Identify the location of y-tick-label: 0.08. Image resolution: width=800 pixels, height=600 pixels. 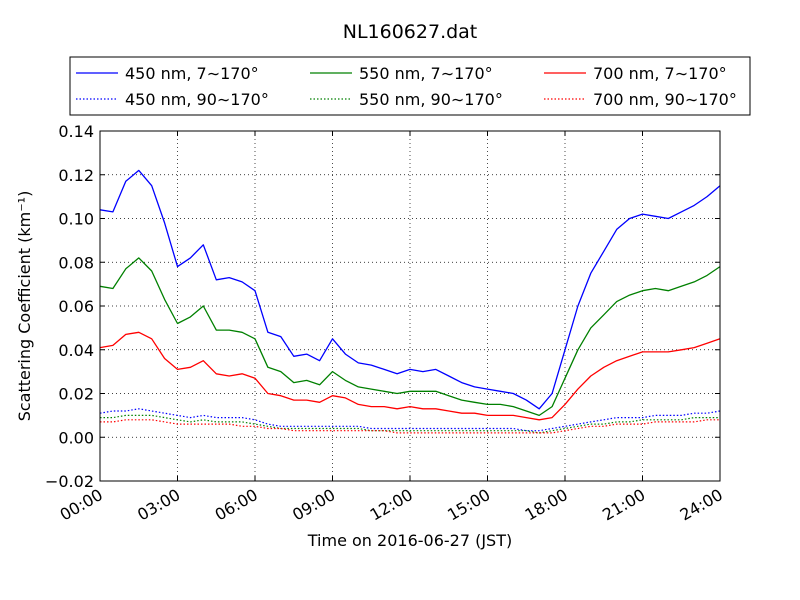
(76, 262).